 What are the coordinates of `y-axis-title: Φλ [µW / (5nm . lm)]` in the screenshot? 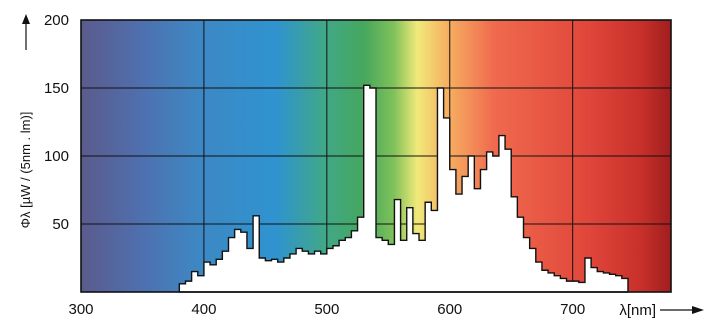 It's located at (25, 170).